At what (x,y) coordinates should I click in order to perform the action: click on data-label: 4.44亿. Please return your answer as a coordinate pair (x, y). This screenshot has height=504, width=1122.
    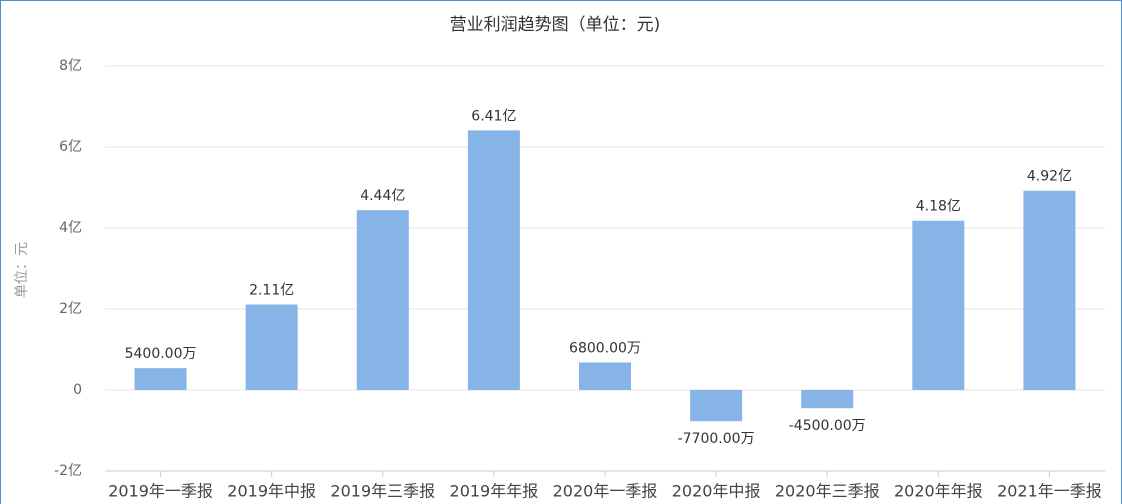
    Looking at the image, I should click on (382, 196).